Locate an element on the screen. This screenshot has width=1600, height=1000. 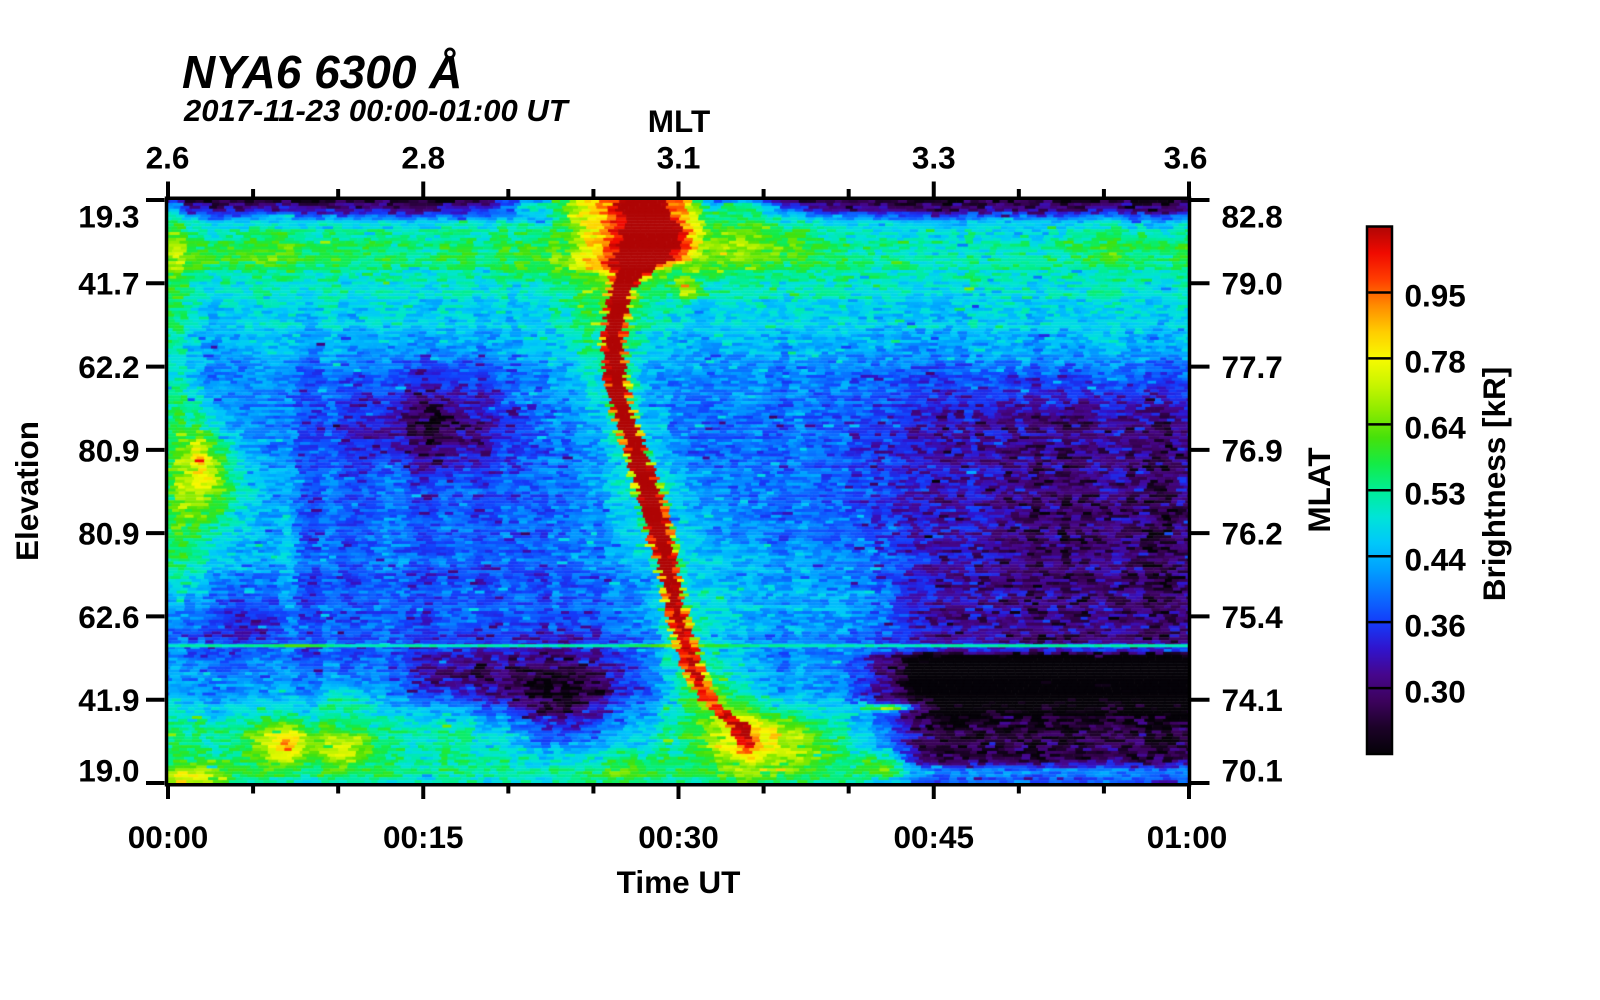
svg-text: MLAT is located at coordinates (1319, 489).